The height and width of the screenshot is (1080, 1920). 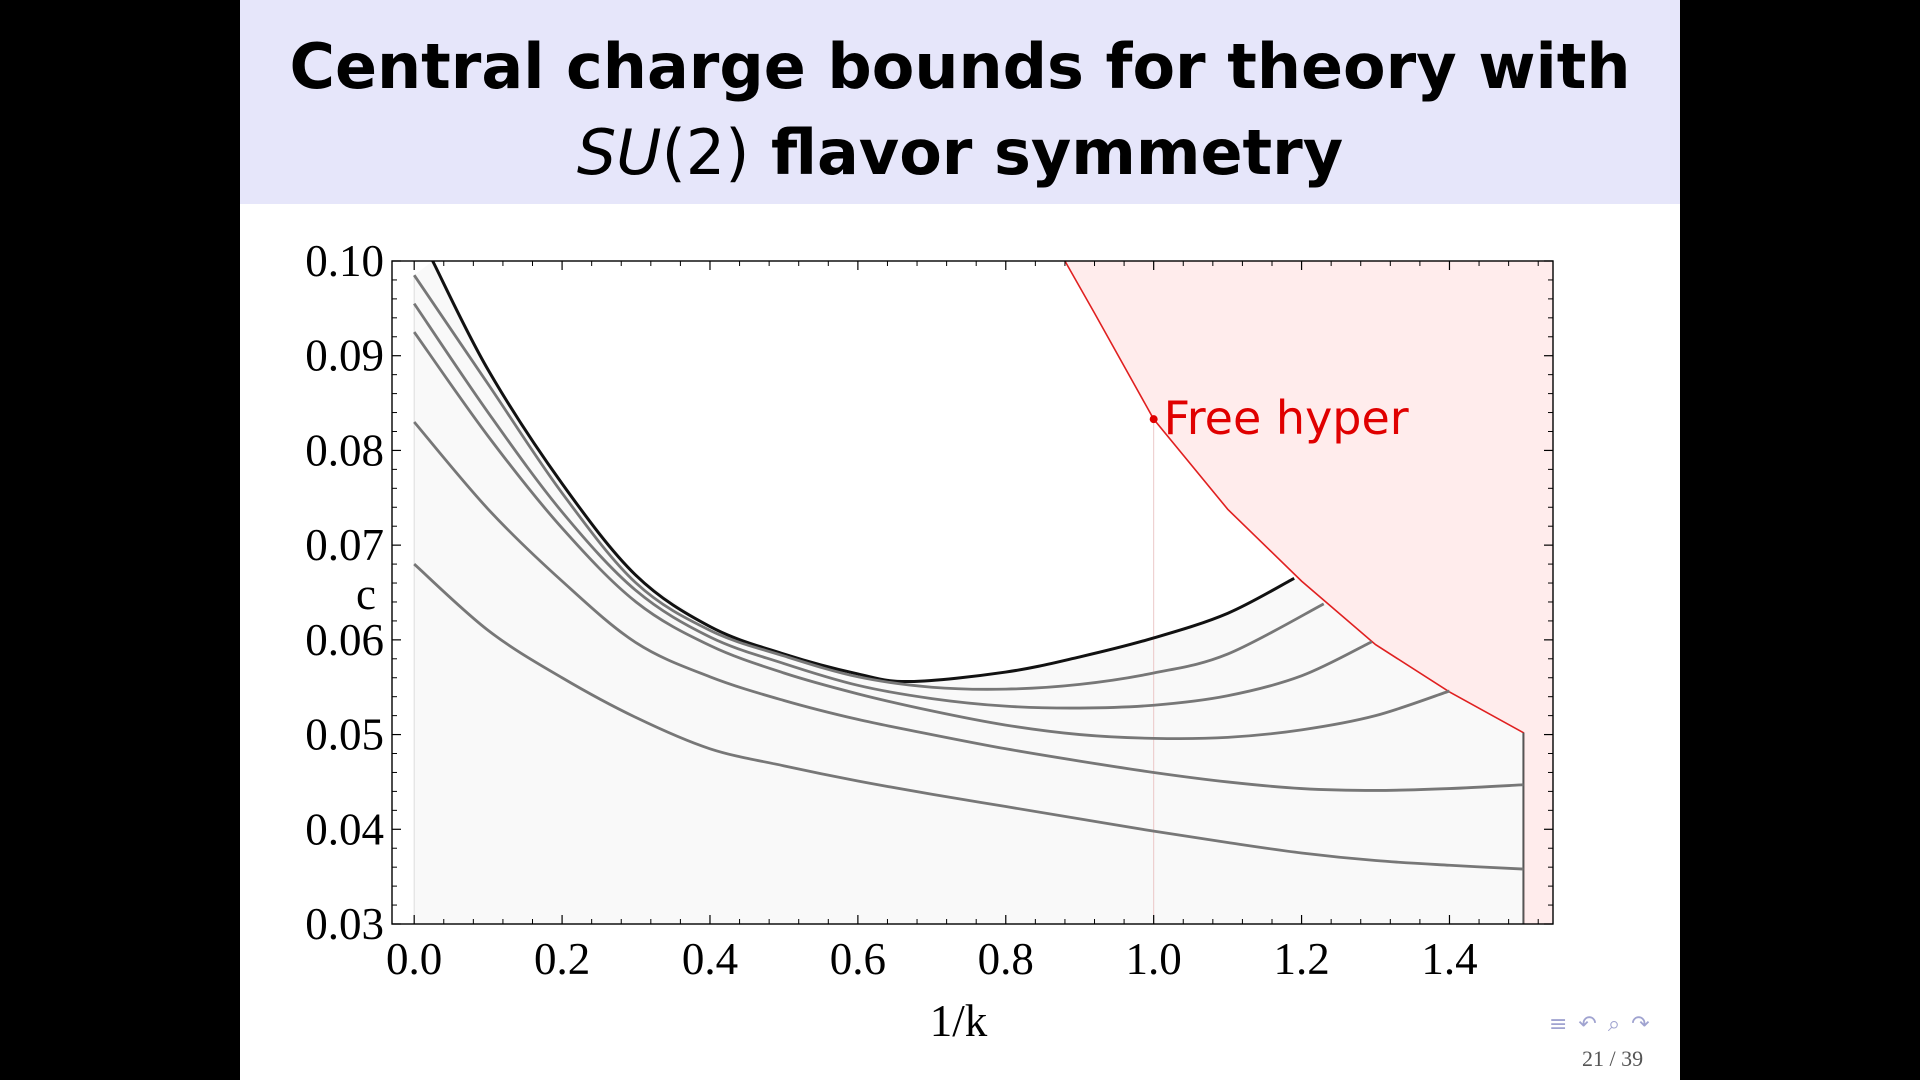 I want to click on x-axis-title: 1/k, so click(x=959, y=1021).